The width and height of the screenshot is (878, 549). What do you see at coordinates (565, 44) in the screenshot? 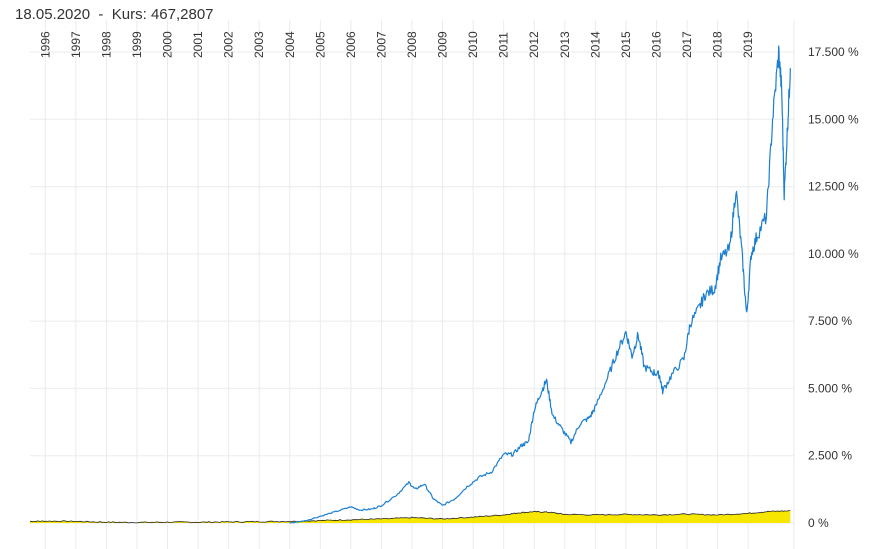
I see `x-tick-label: 2013` at bounding box center [565, 44].